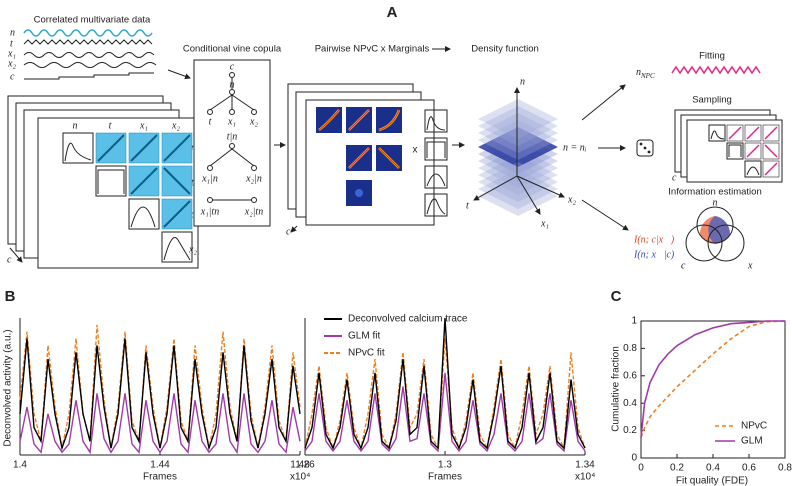 The width and height of the screenshot is (792, 486). Describe the element at coordinates (11, 53) in the screenshot. I see `variable-label: x₁` at that location.